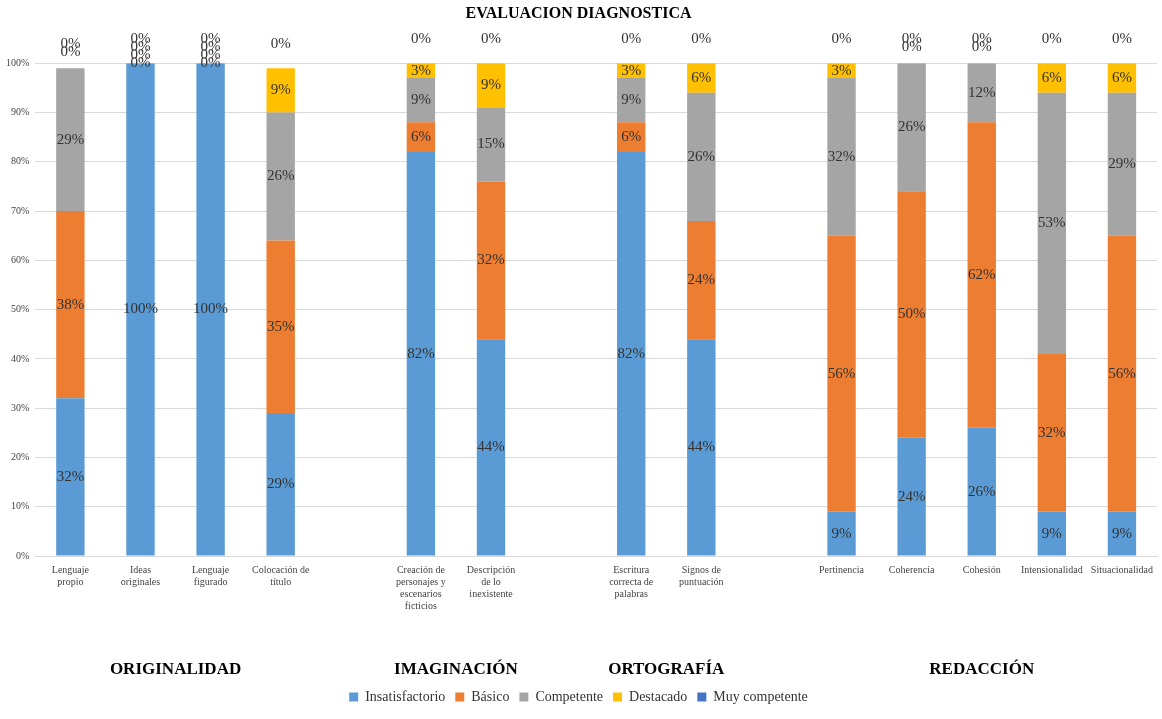 Image resolution: width=1162 pixels, height=719 pixels. I want to click on x-tick-label: Pertinencia, so click(842, 569).